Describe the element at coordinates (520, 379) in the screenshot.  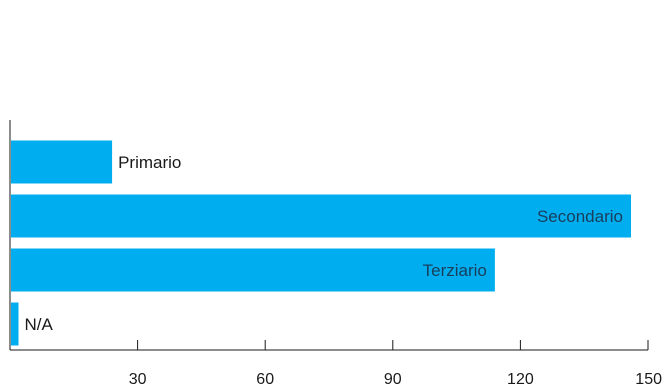
I see `x-tick-label: 120` at that location.